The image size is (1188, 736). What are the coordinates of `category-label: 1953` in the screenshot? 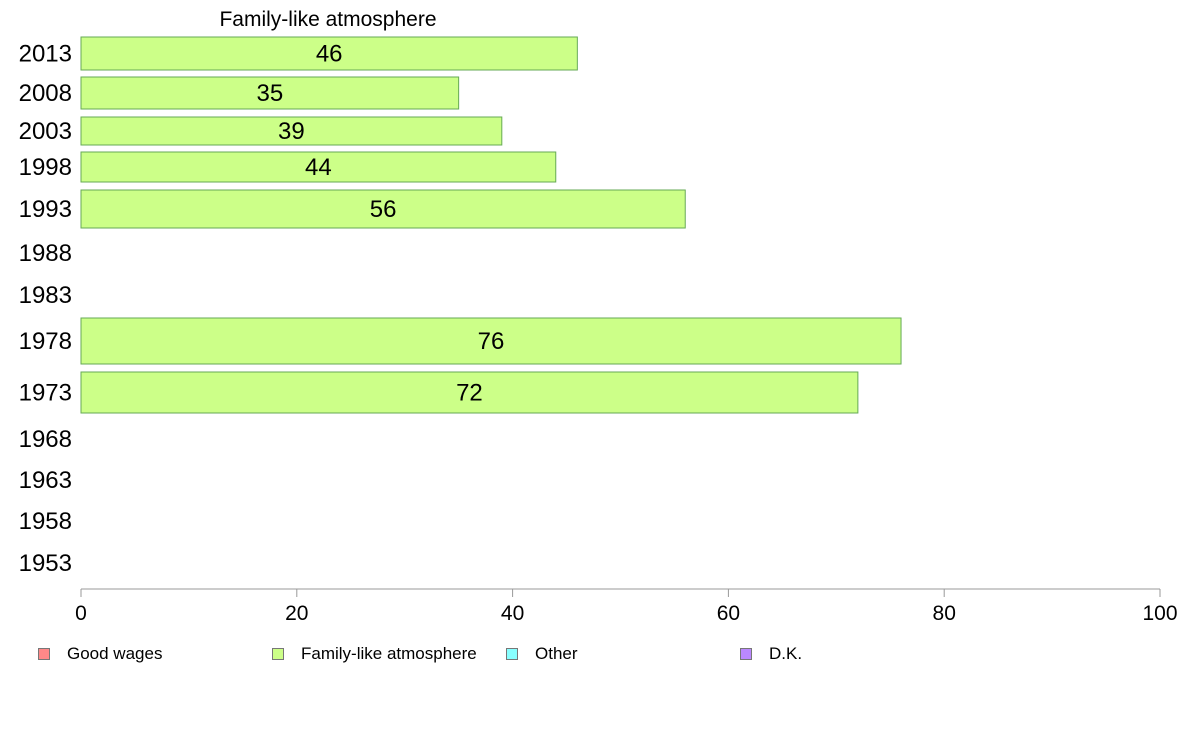 It's located at (45, 563).